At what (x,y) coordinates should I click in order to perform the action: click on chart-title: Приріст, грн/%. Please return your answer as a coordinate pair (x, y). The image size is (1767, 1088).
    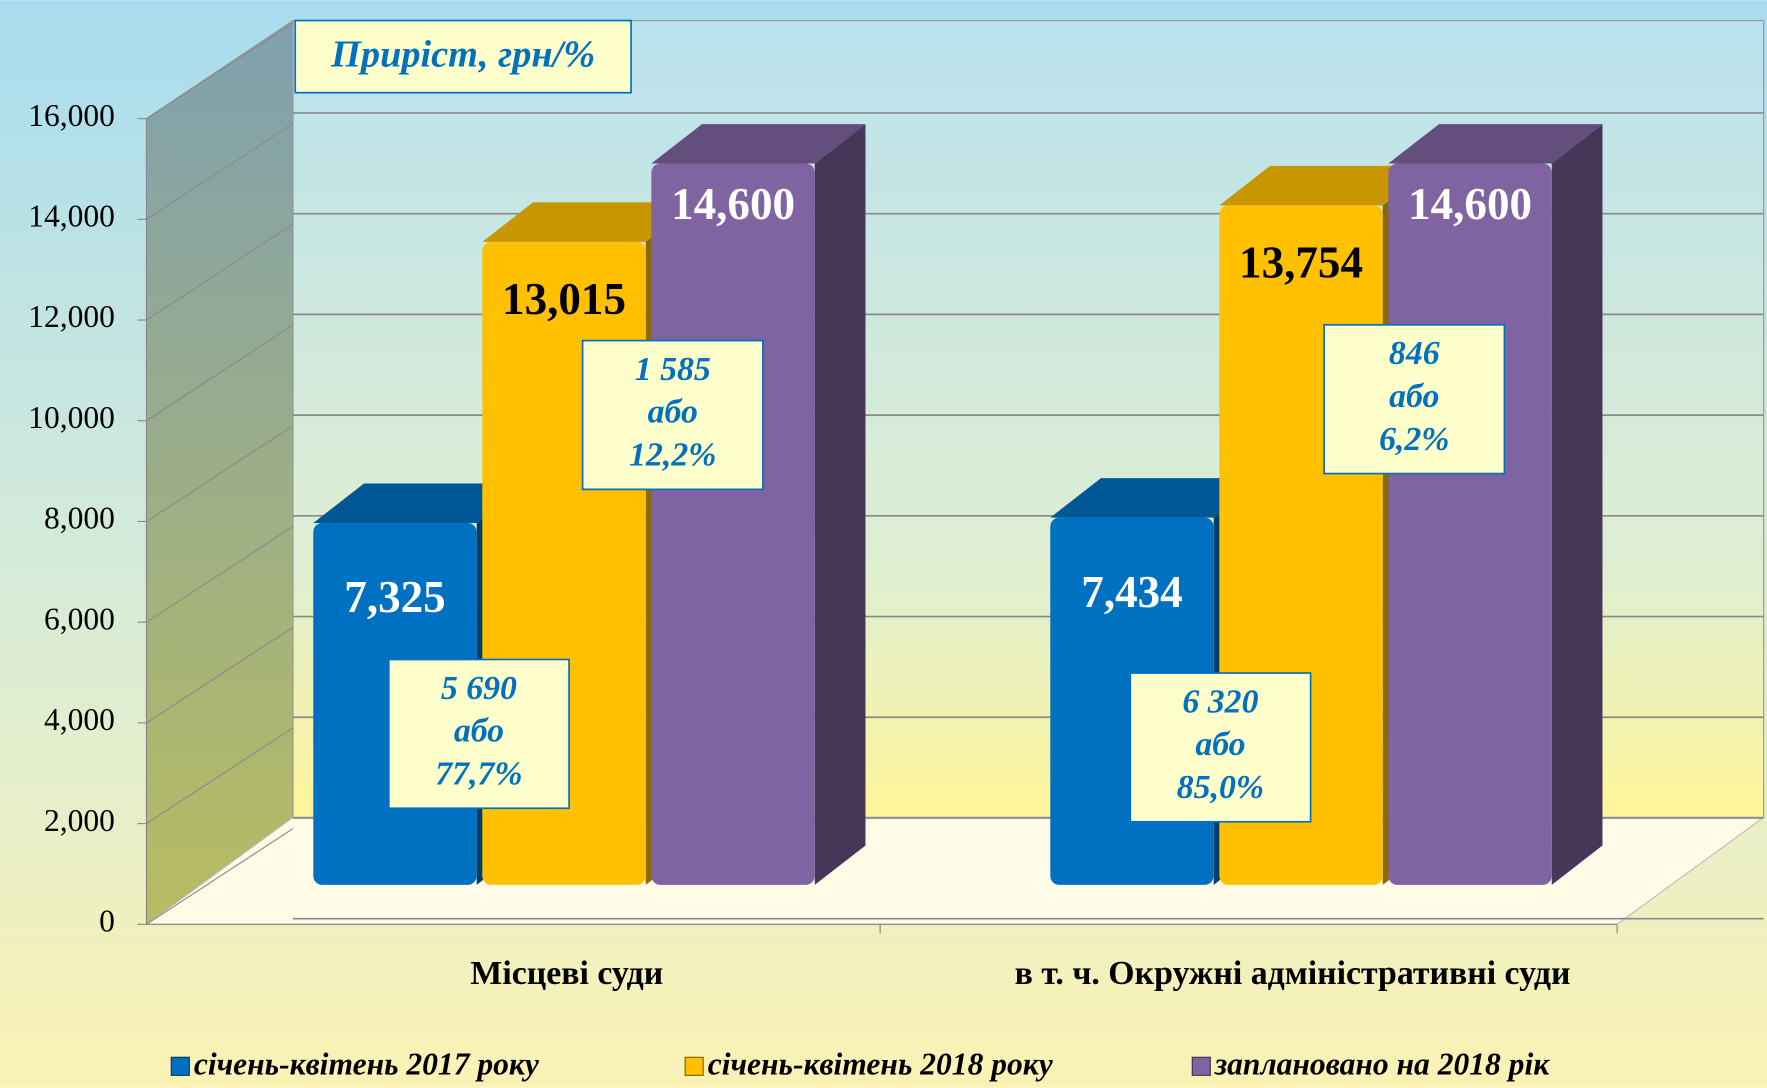
    Looking at the image, I should click on (462, 55).